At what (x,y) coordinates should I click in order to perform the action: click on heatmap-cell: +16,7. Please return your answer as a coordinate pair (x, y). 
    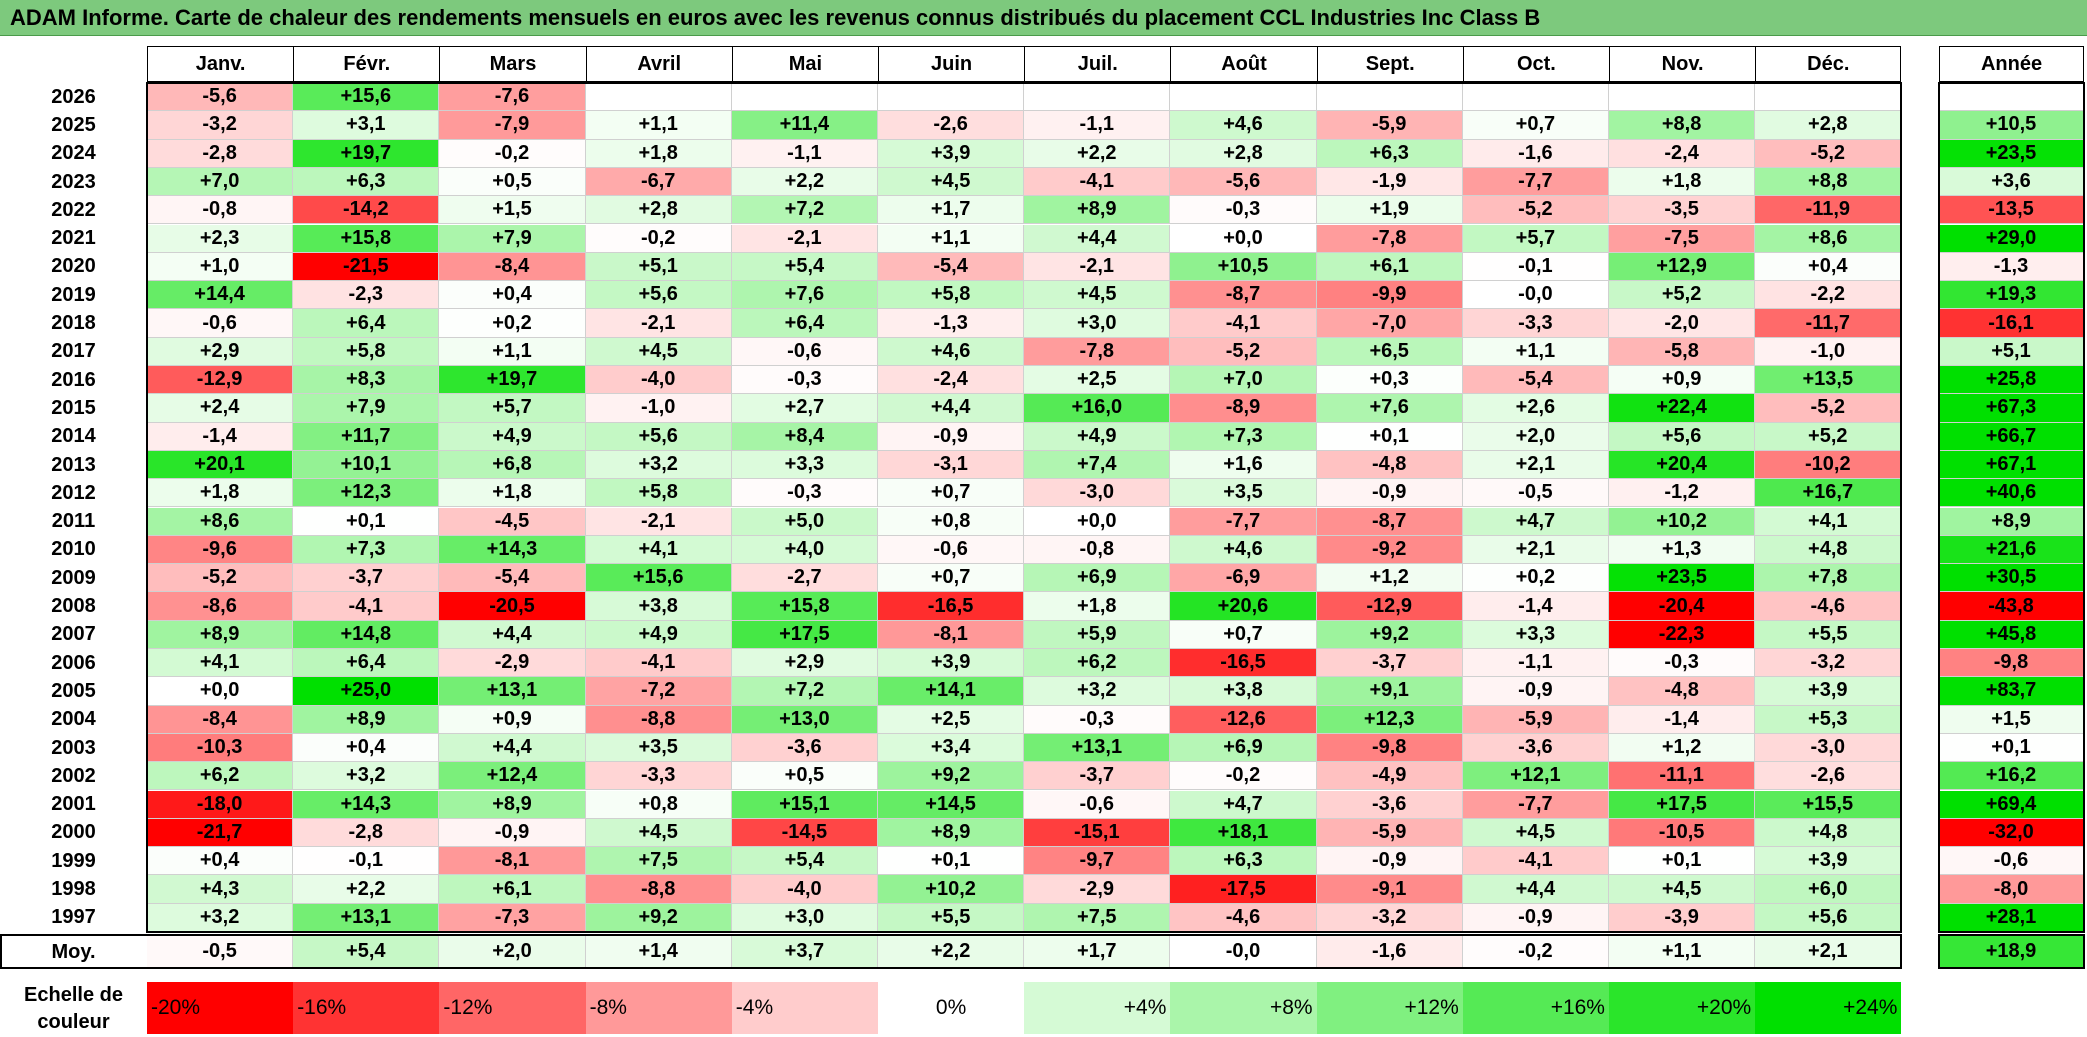
    Looking at the image, I should click on (1828, 493).